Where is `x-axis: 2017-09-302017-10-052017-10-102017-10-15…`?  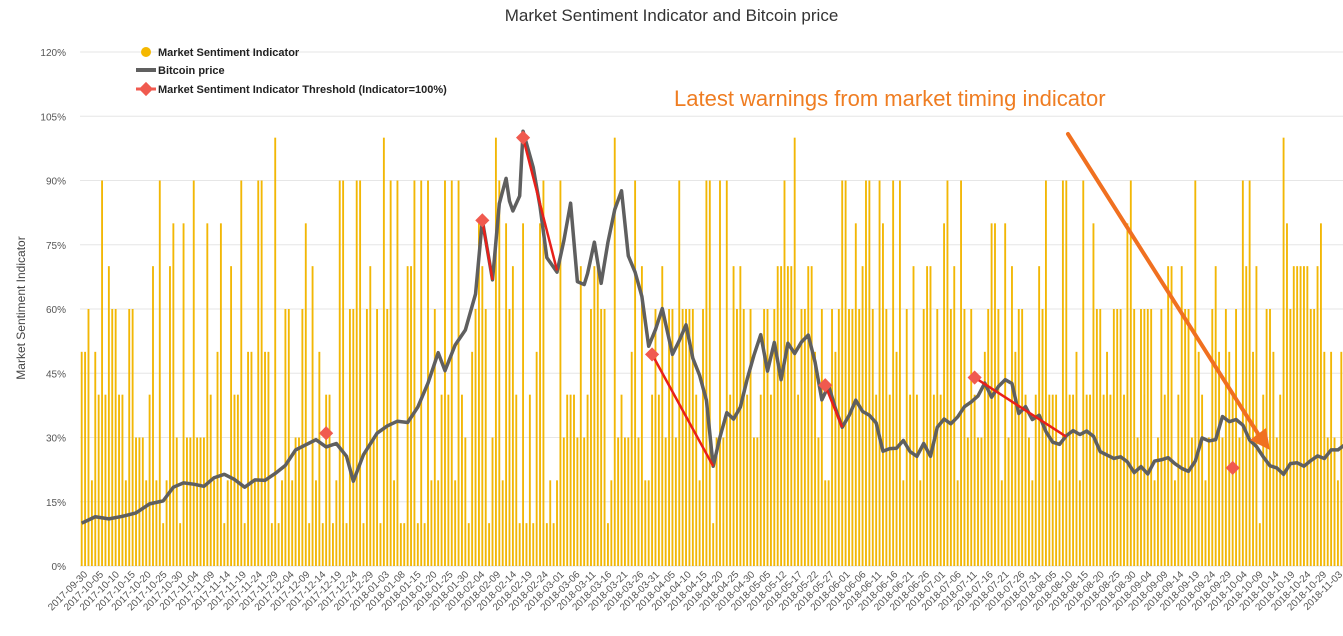
x-axis: 2017-09-302017-10-052017-10-102017-10-15… is located at coordinates (694, 591).